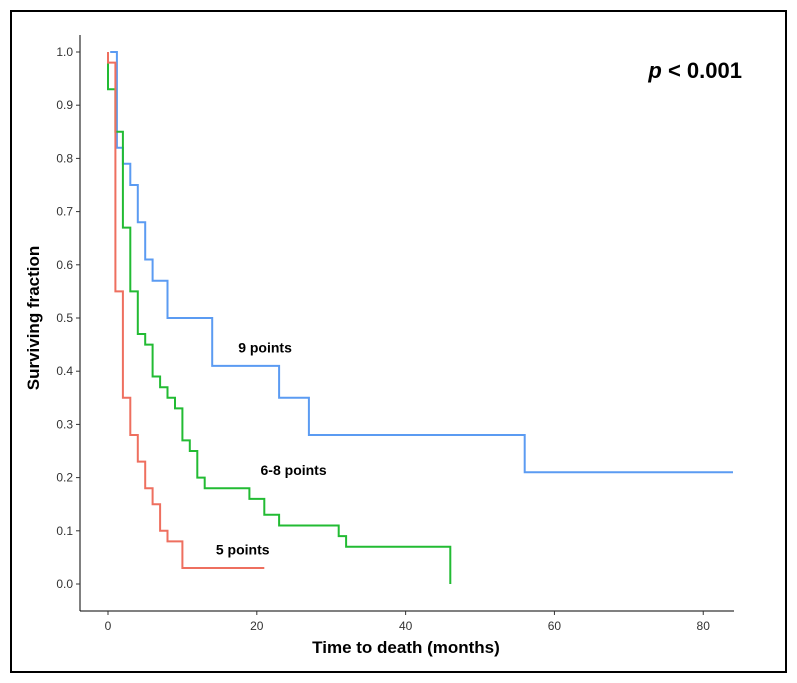 This screenshot has height=683, width=797. What do you see at coordinates (64, 478) in the screenshot?
I see `y-tick-label: 0.2` at bounding box center [64, 478].